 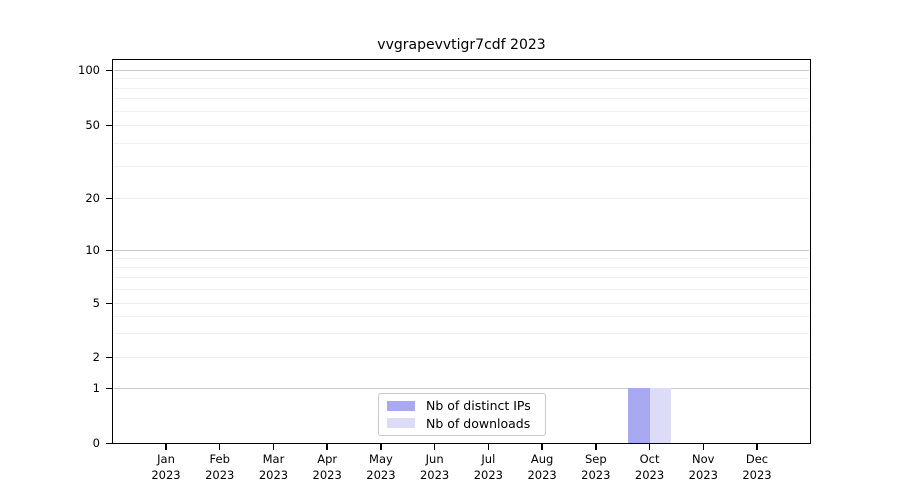 What do you see at coordinates (542, 447) in the screenshot?
I see `x-axis-tick-aug` at bounding box center [542, 447].